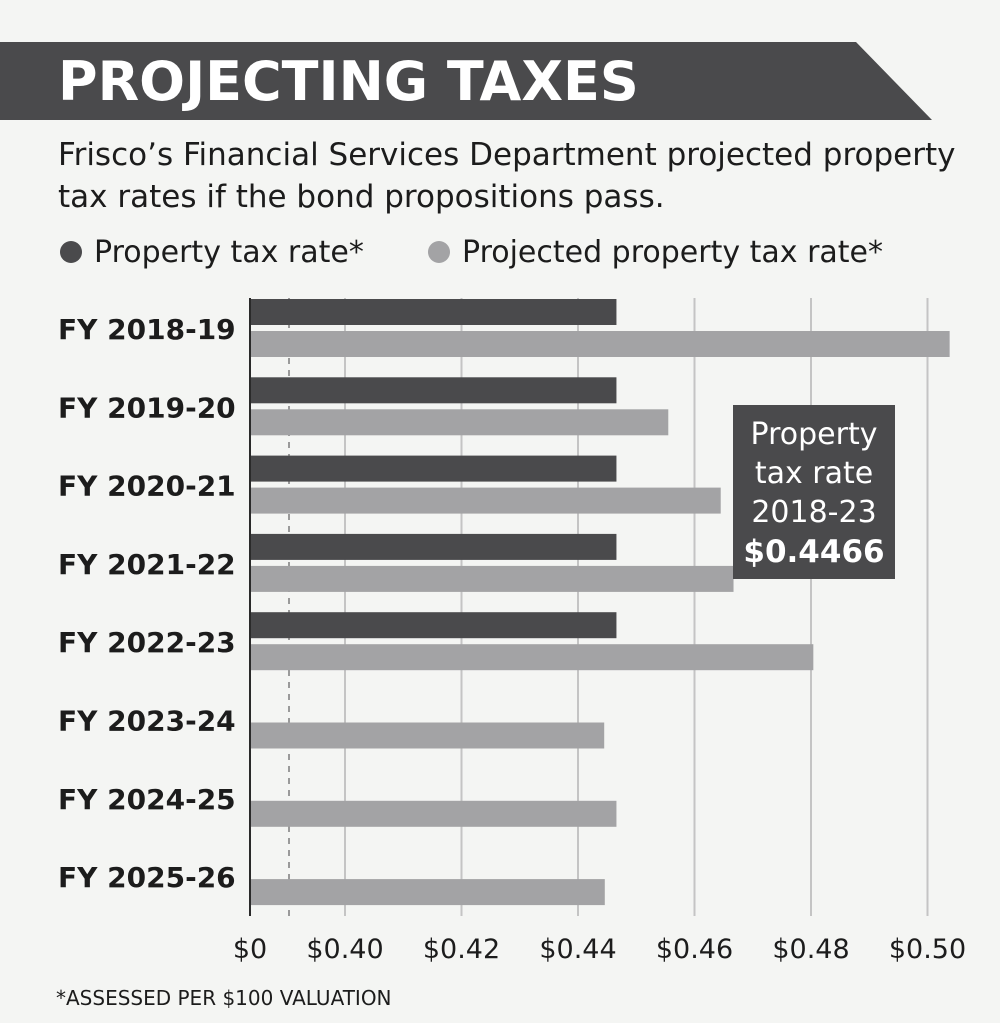 The image size is (1000, 1023). I want to click on legend-label-projected: Projected property tax rate*, so click(673, 252).